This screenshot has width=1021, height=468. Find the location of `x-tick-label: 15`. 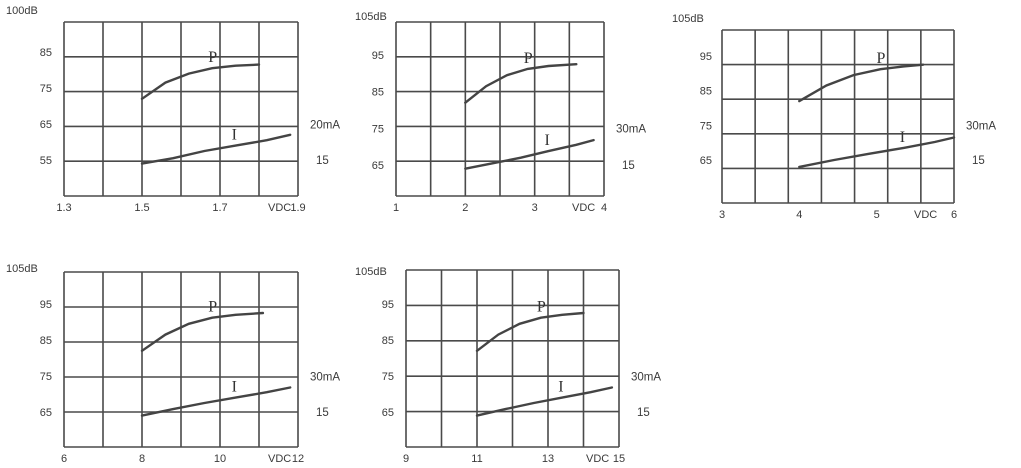

x-tick-label: 15 is located at coordinates (619, 459).